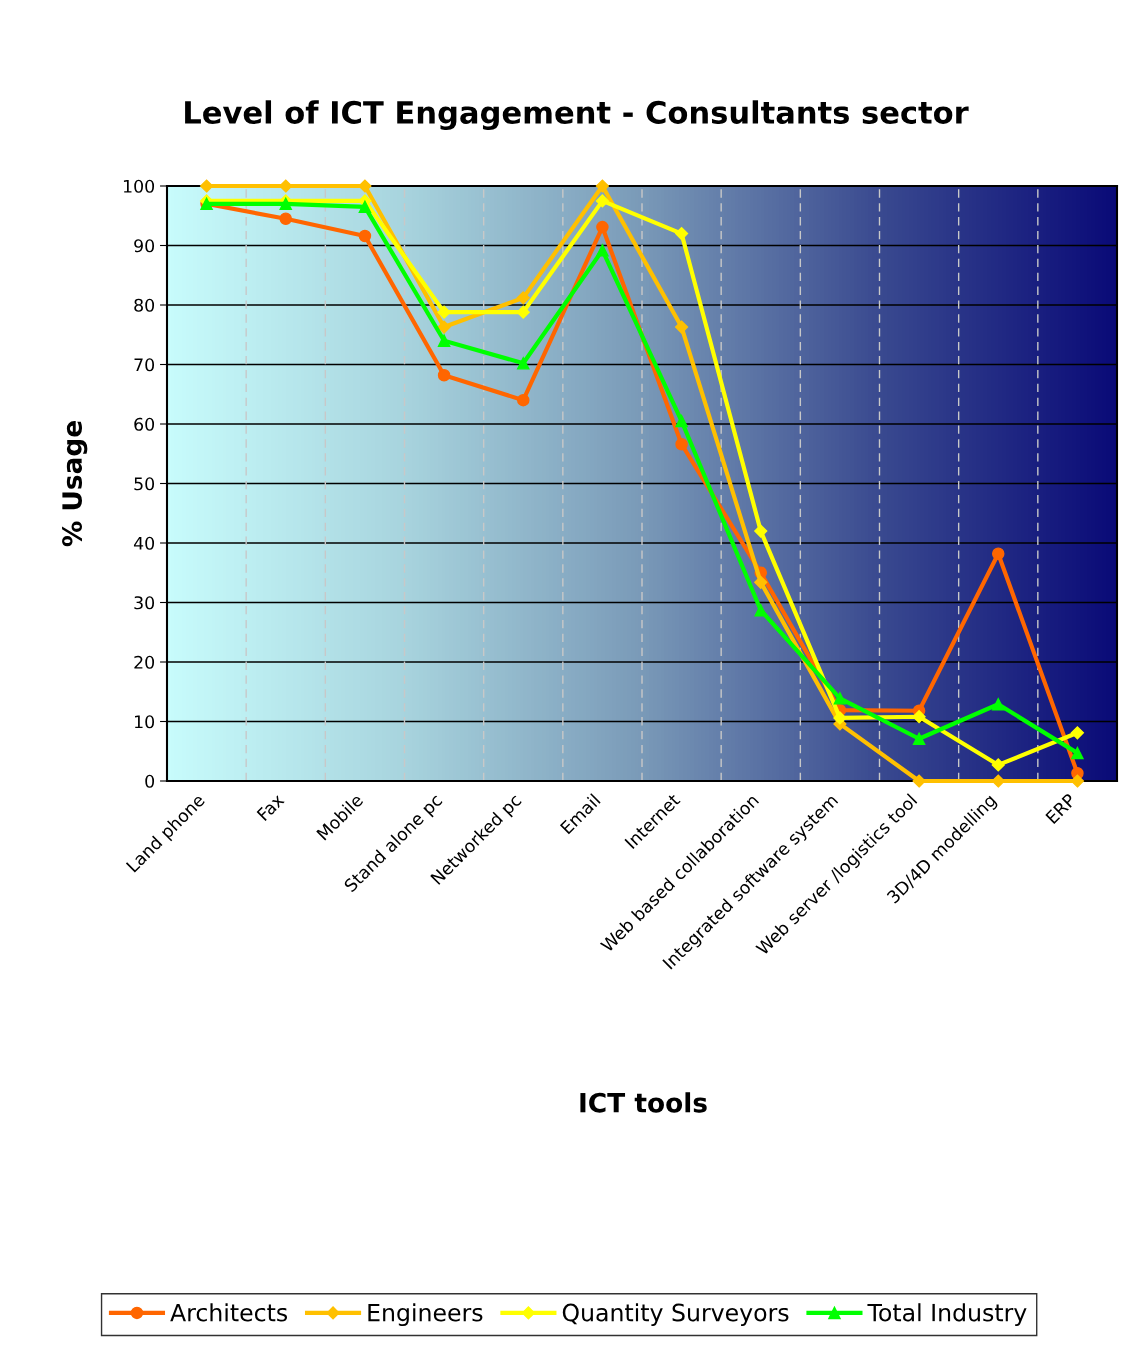  What do you see at coordinates (577, 115) in the screenshot?
I see `chart-title: Level of ICT Engagement - Consultants sector` at bounding box center [577, 115].